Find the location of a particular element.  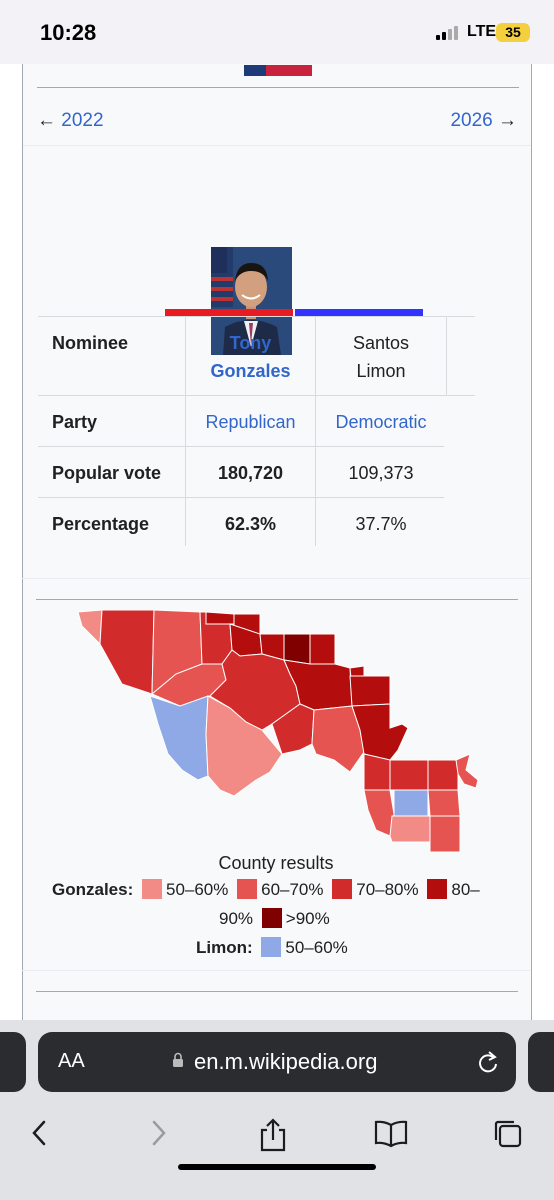

url-text: en.m.wikipedia.org is located at coordinates (286, 1061).